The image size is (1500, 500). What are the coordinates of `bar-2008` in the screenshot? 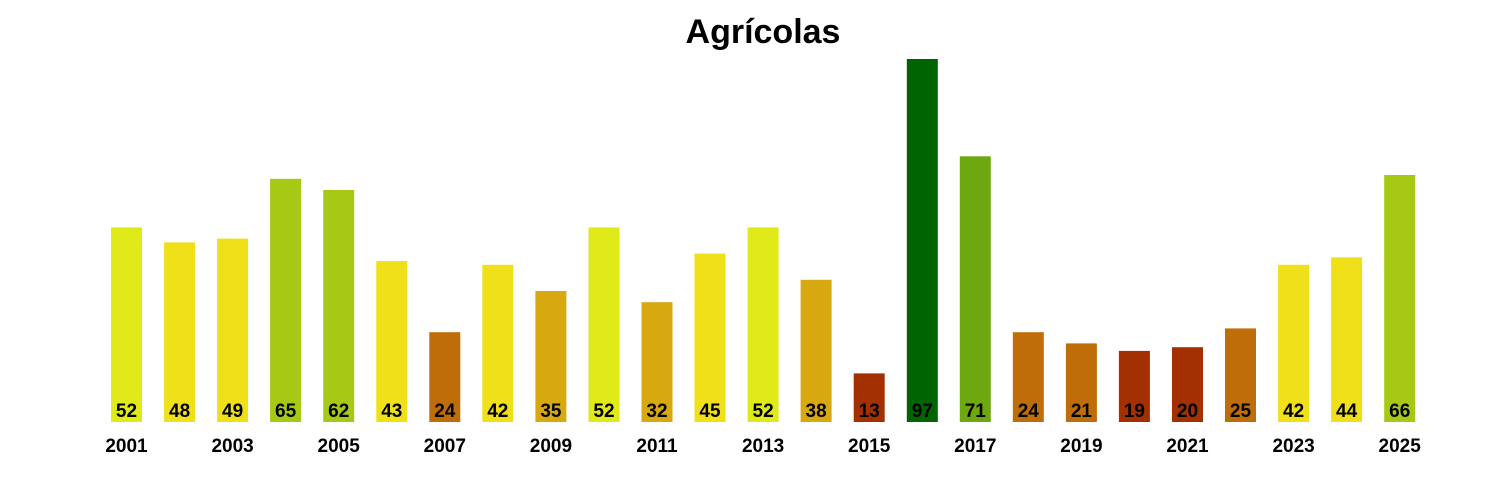 It's located at (498, 343).